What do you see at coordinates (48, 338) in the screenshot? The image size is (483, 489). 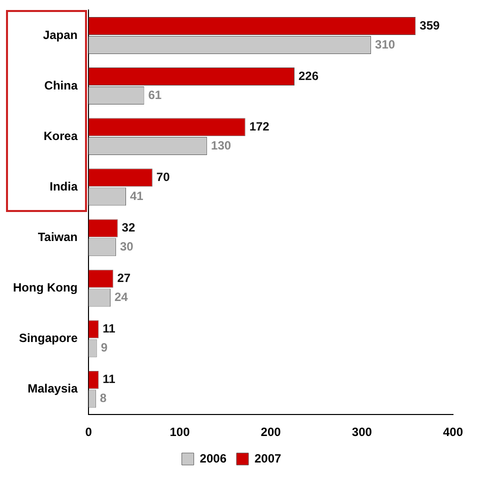 I see `y-tick-label: Singapore` at bounding box center [48, 338].